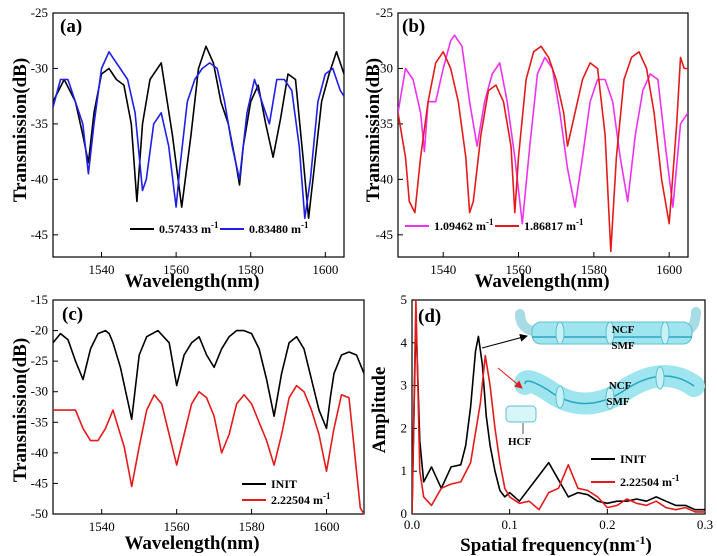 The width and height of the screenshot is (717, 556). I want to click on y-tick-label-c: -40, so click(39, 452).